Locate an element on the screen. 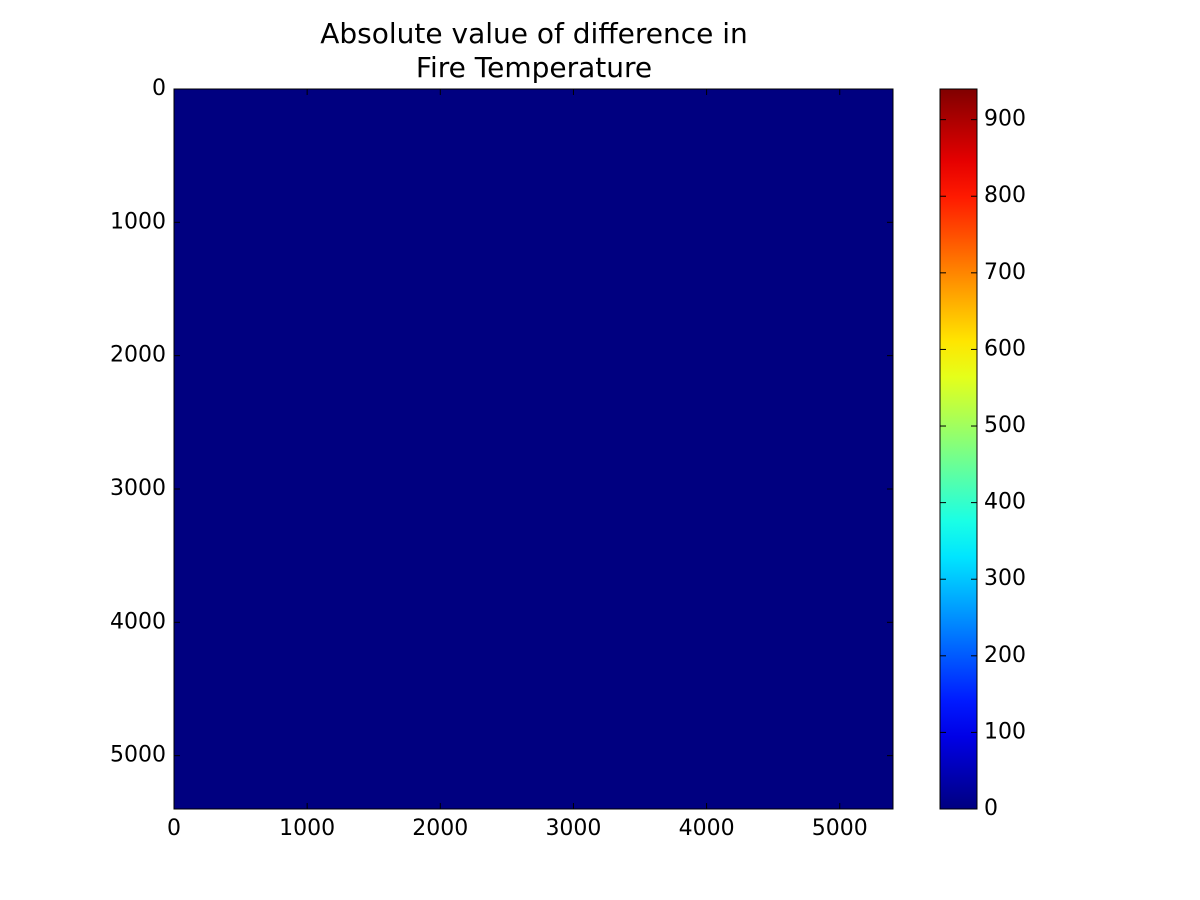  y-tick-label: 0 is located at coordinates (159, 88).